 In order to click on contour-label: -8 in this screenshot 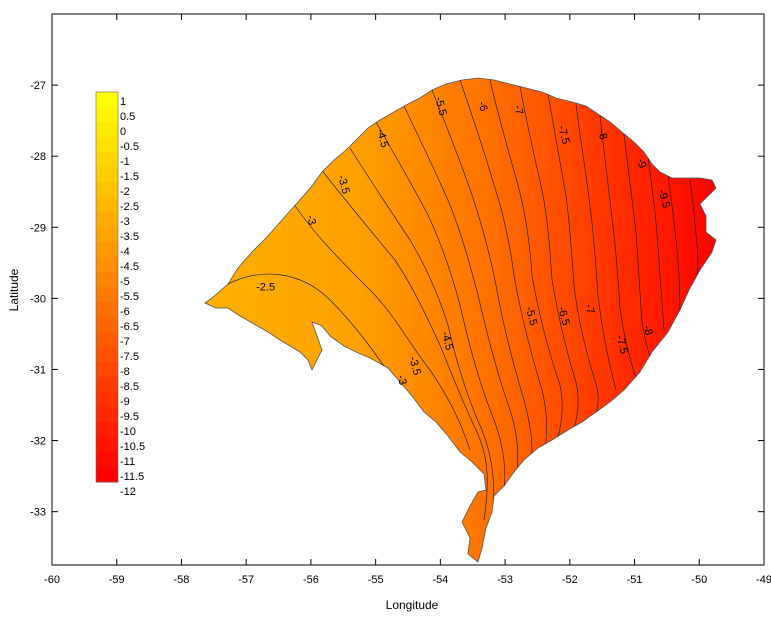, I will do `click(648, 330)`.